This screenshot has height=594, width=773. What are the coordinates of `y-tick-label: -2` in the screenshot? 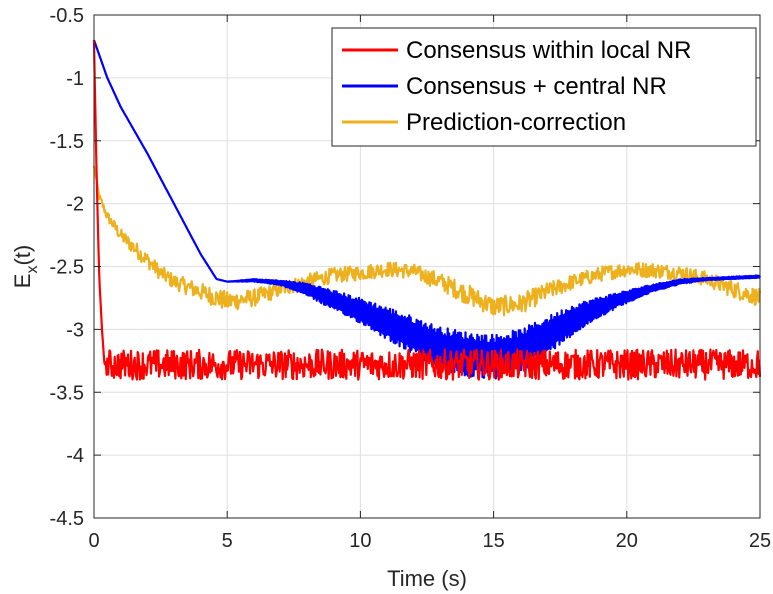 It's located at (75, 205).